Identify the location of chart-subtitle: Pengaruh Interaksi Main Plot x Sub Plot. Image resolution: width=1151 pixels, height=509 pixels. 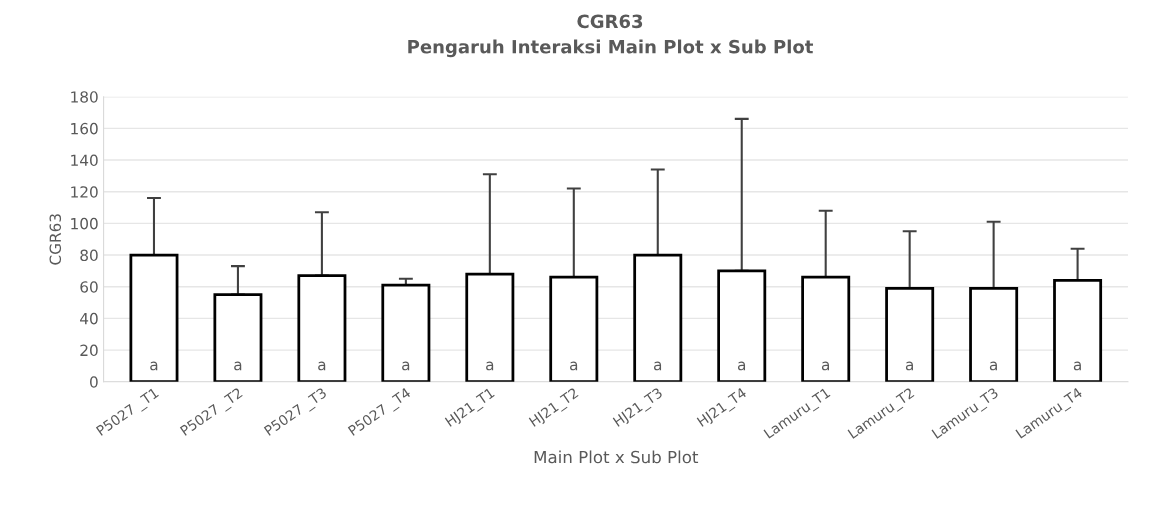
(611, 48).